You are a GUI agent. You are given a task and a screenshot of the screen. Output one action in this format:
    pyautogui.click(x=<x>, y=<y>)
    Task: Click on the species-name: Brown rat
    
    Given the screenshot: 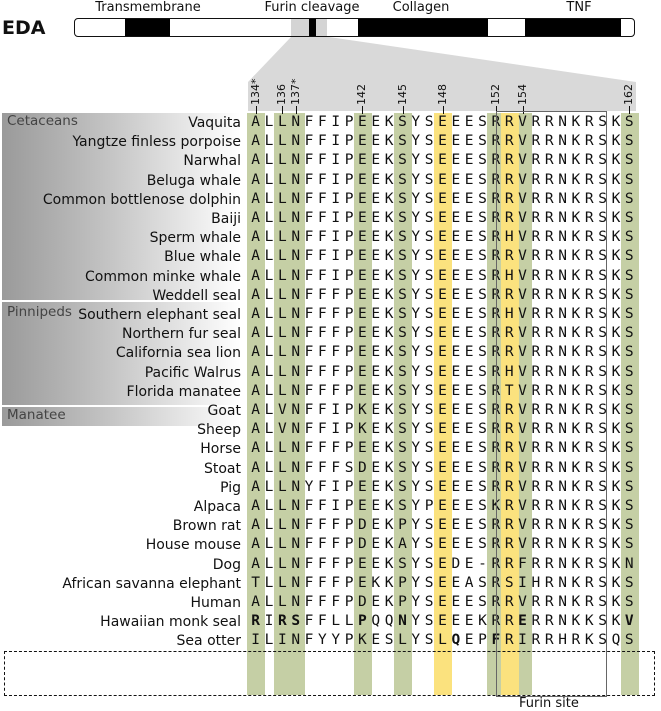 What is the action you would take?
    pyautogui.click(x=206, y=526)
    